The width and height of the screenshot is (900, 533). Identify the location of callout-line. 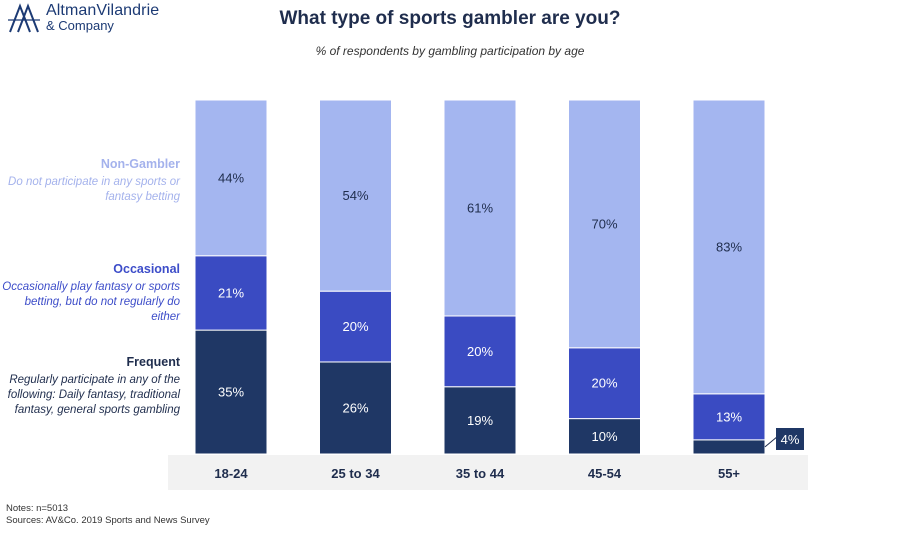
(771, 442).